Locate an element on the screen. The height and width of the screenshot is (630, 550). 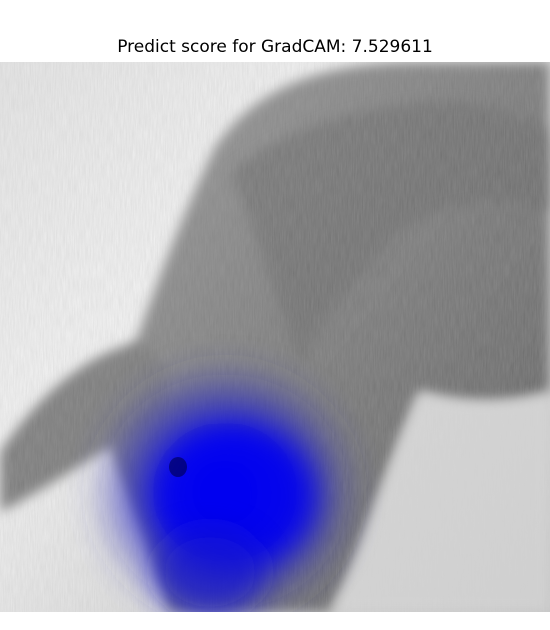
figure-title: Predict score for GradCAM: 7.529611 is located at coordinates (275, 47).